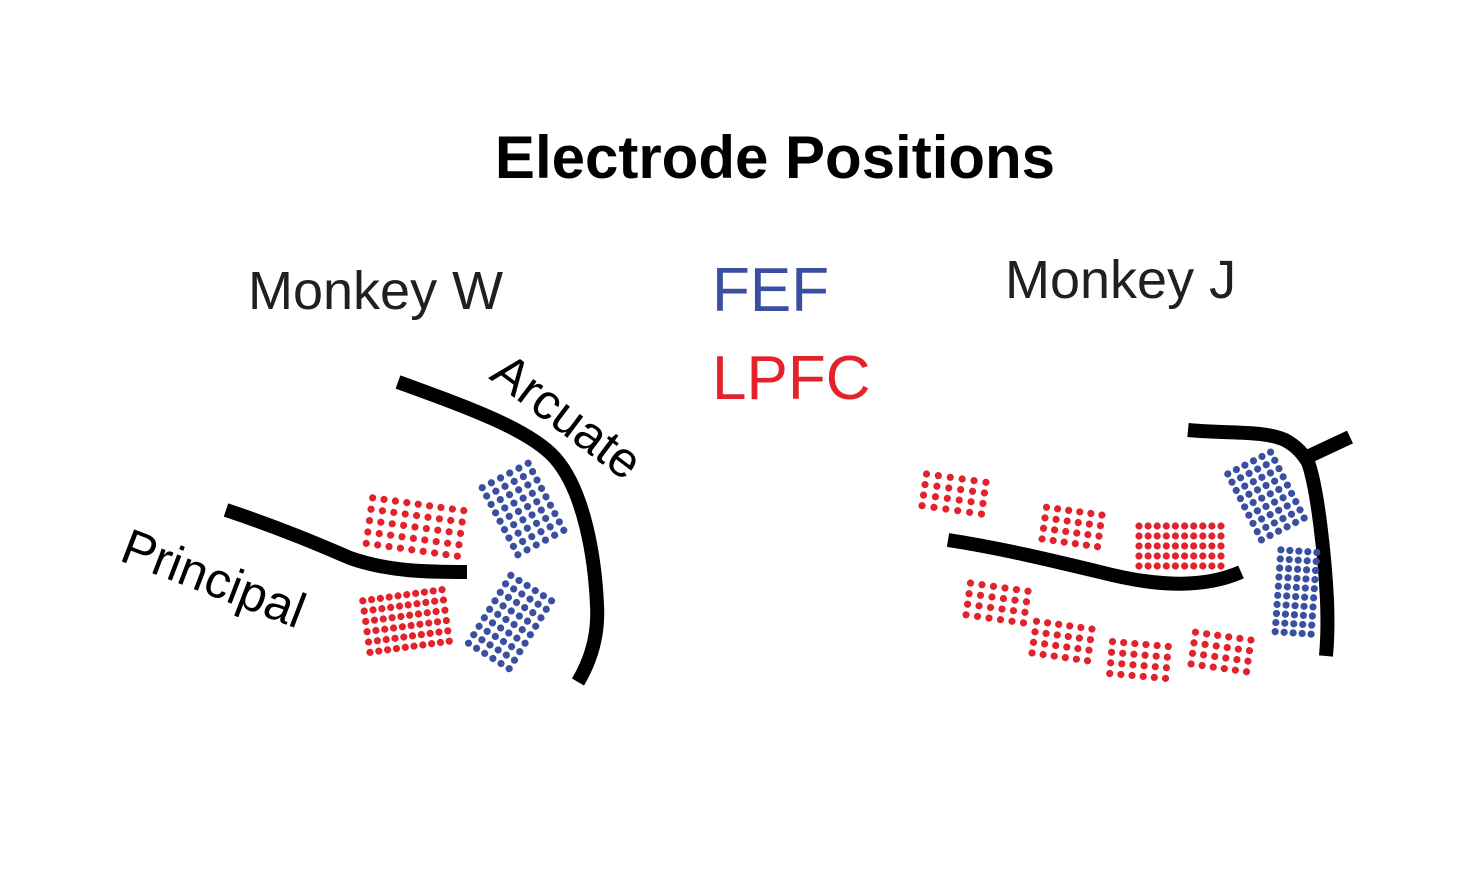  Describe the element at coordinates (463, 566) in the screenshot. I see `monkey-w-electrode-arrays` at that location.